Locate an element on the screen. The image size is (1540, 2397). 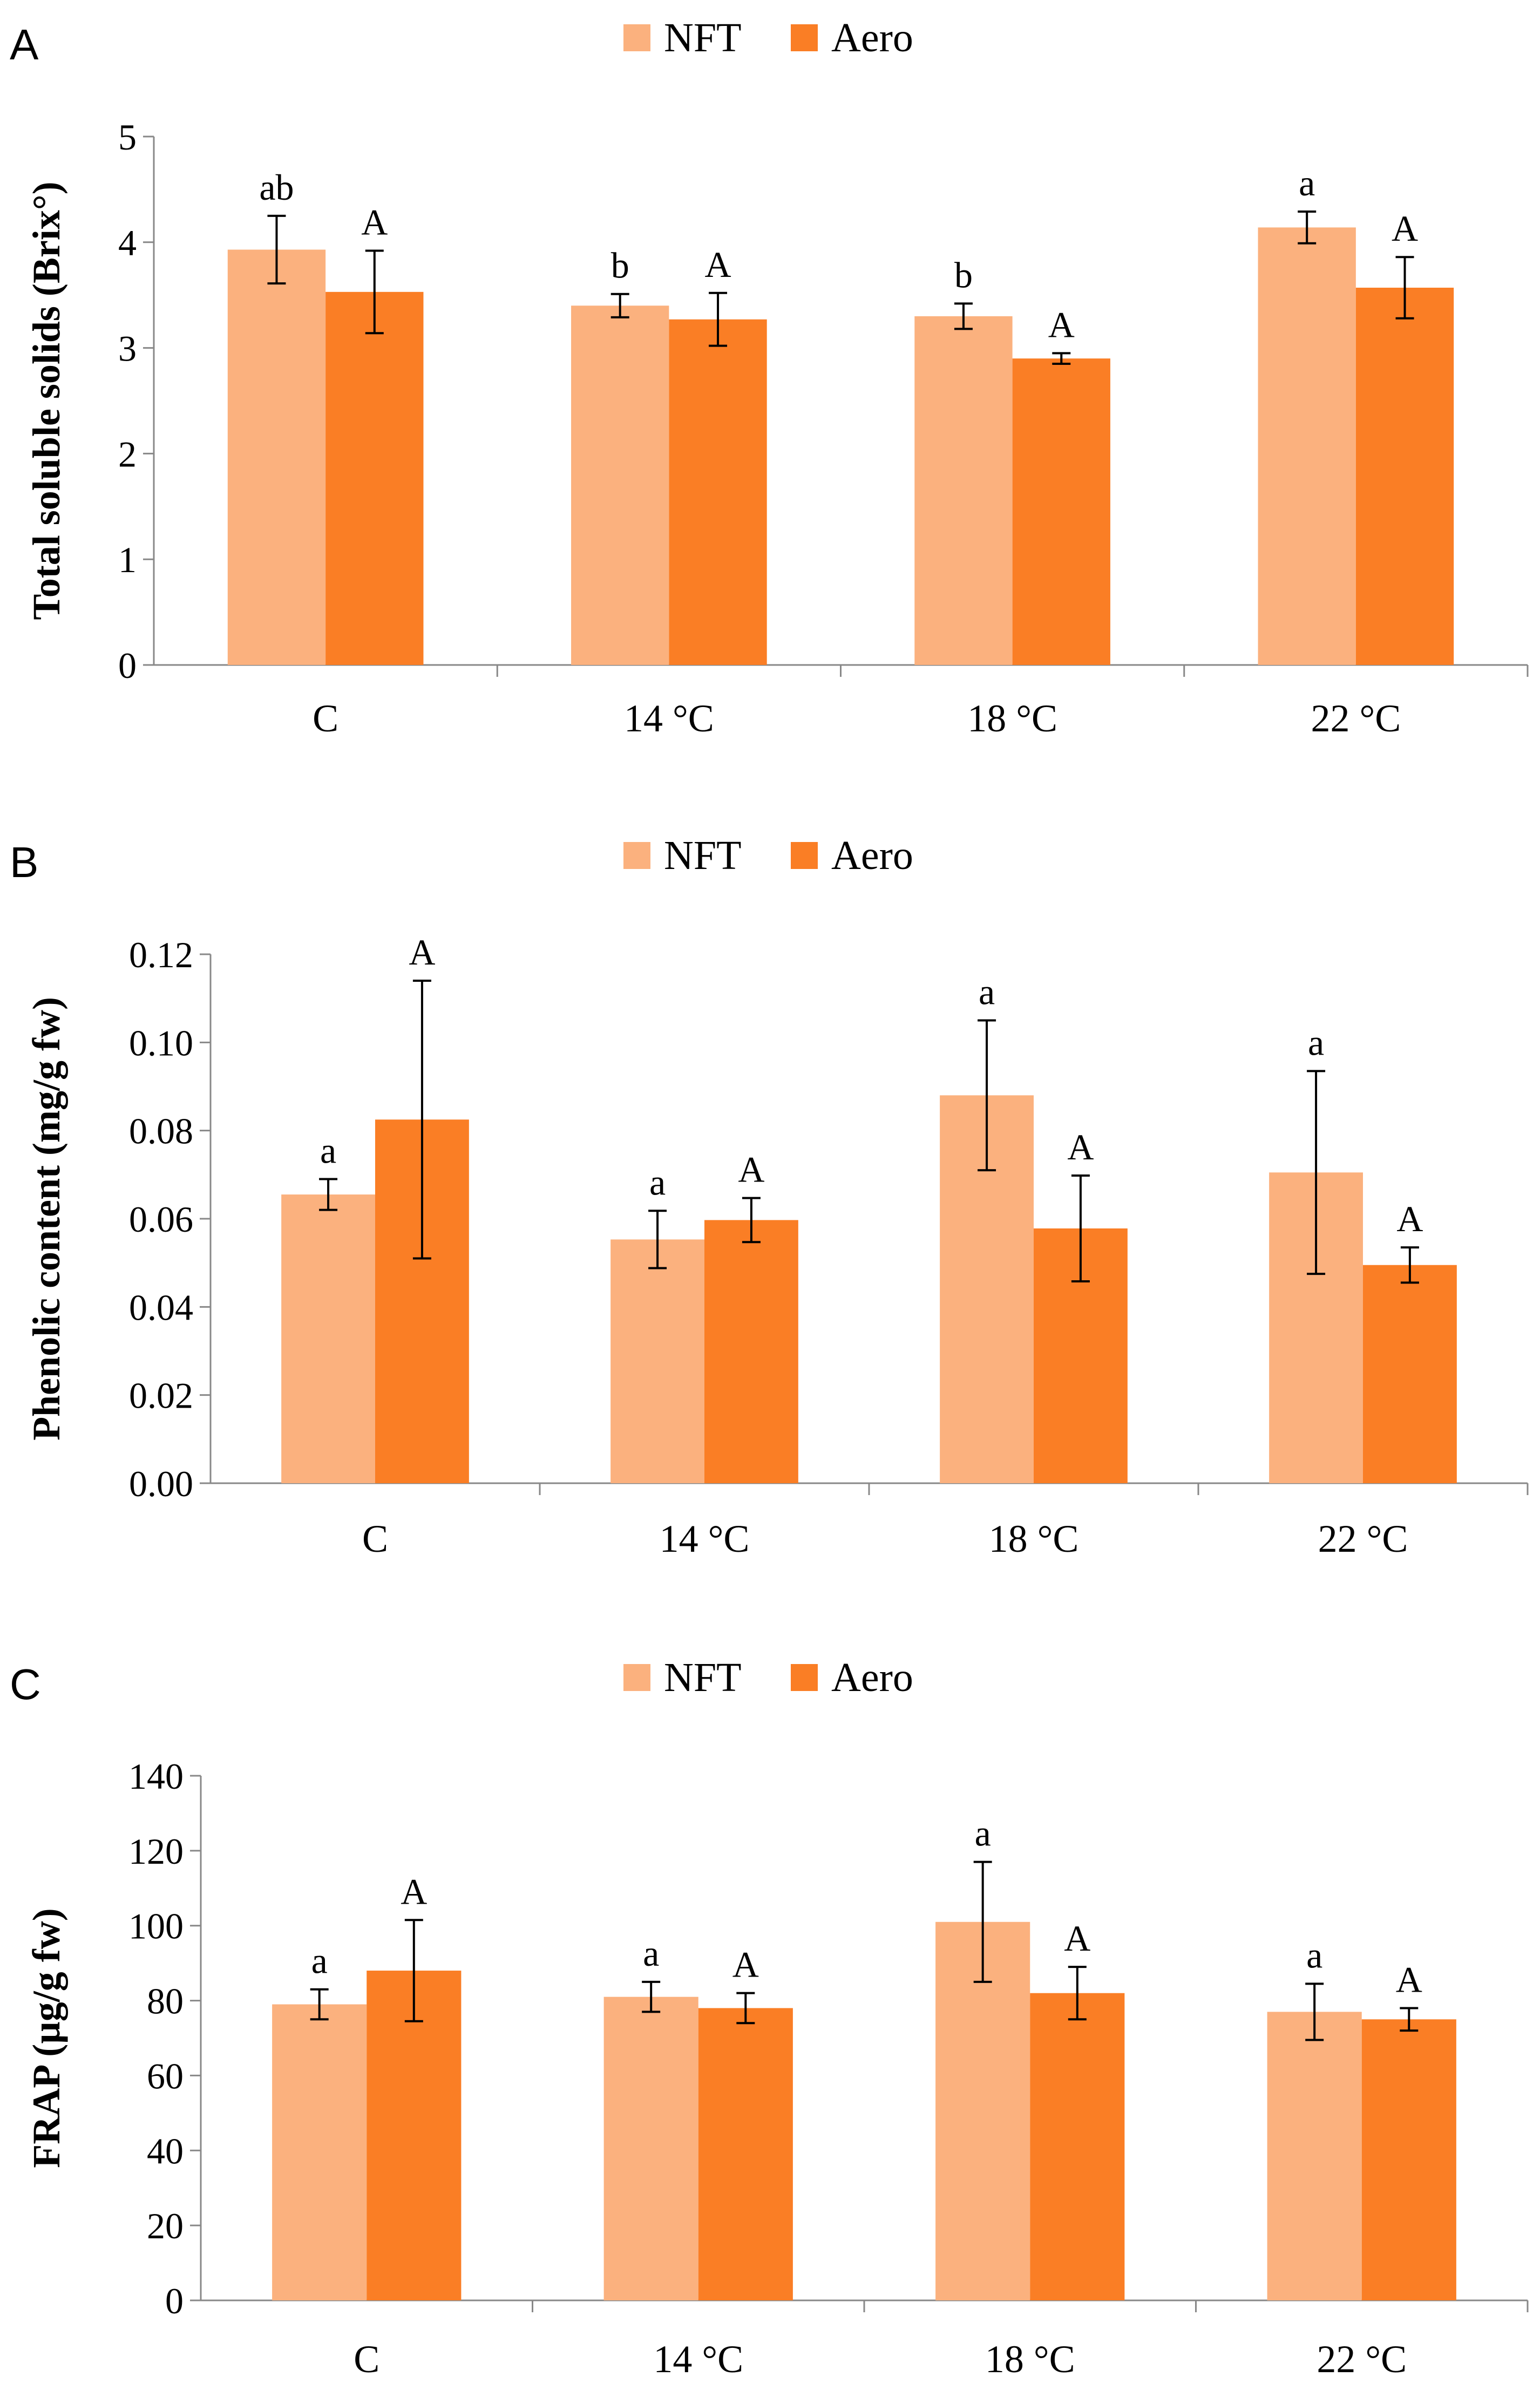
y-tick-label: 2 is located at coordinates (127, 454).